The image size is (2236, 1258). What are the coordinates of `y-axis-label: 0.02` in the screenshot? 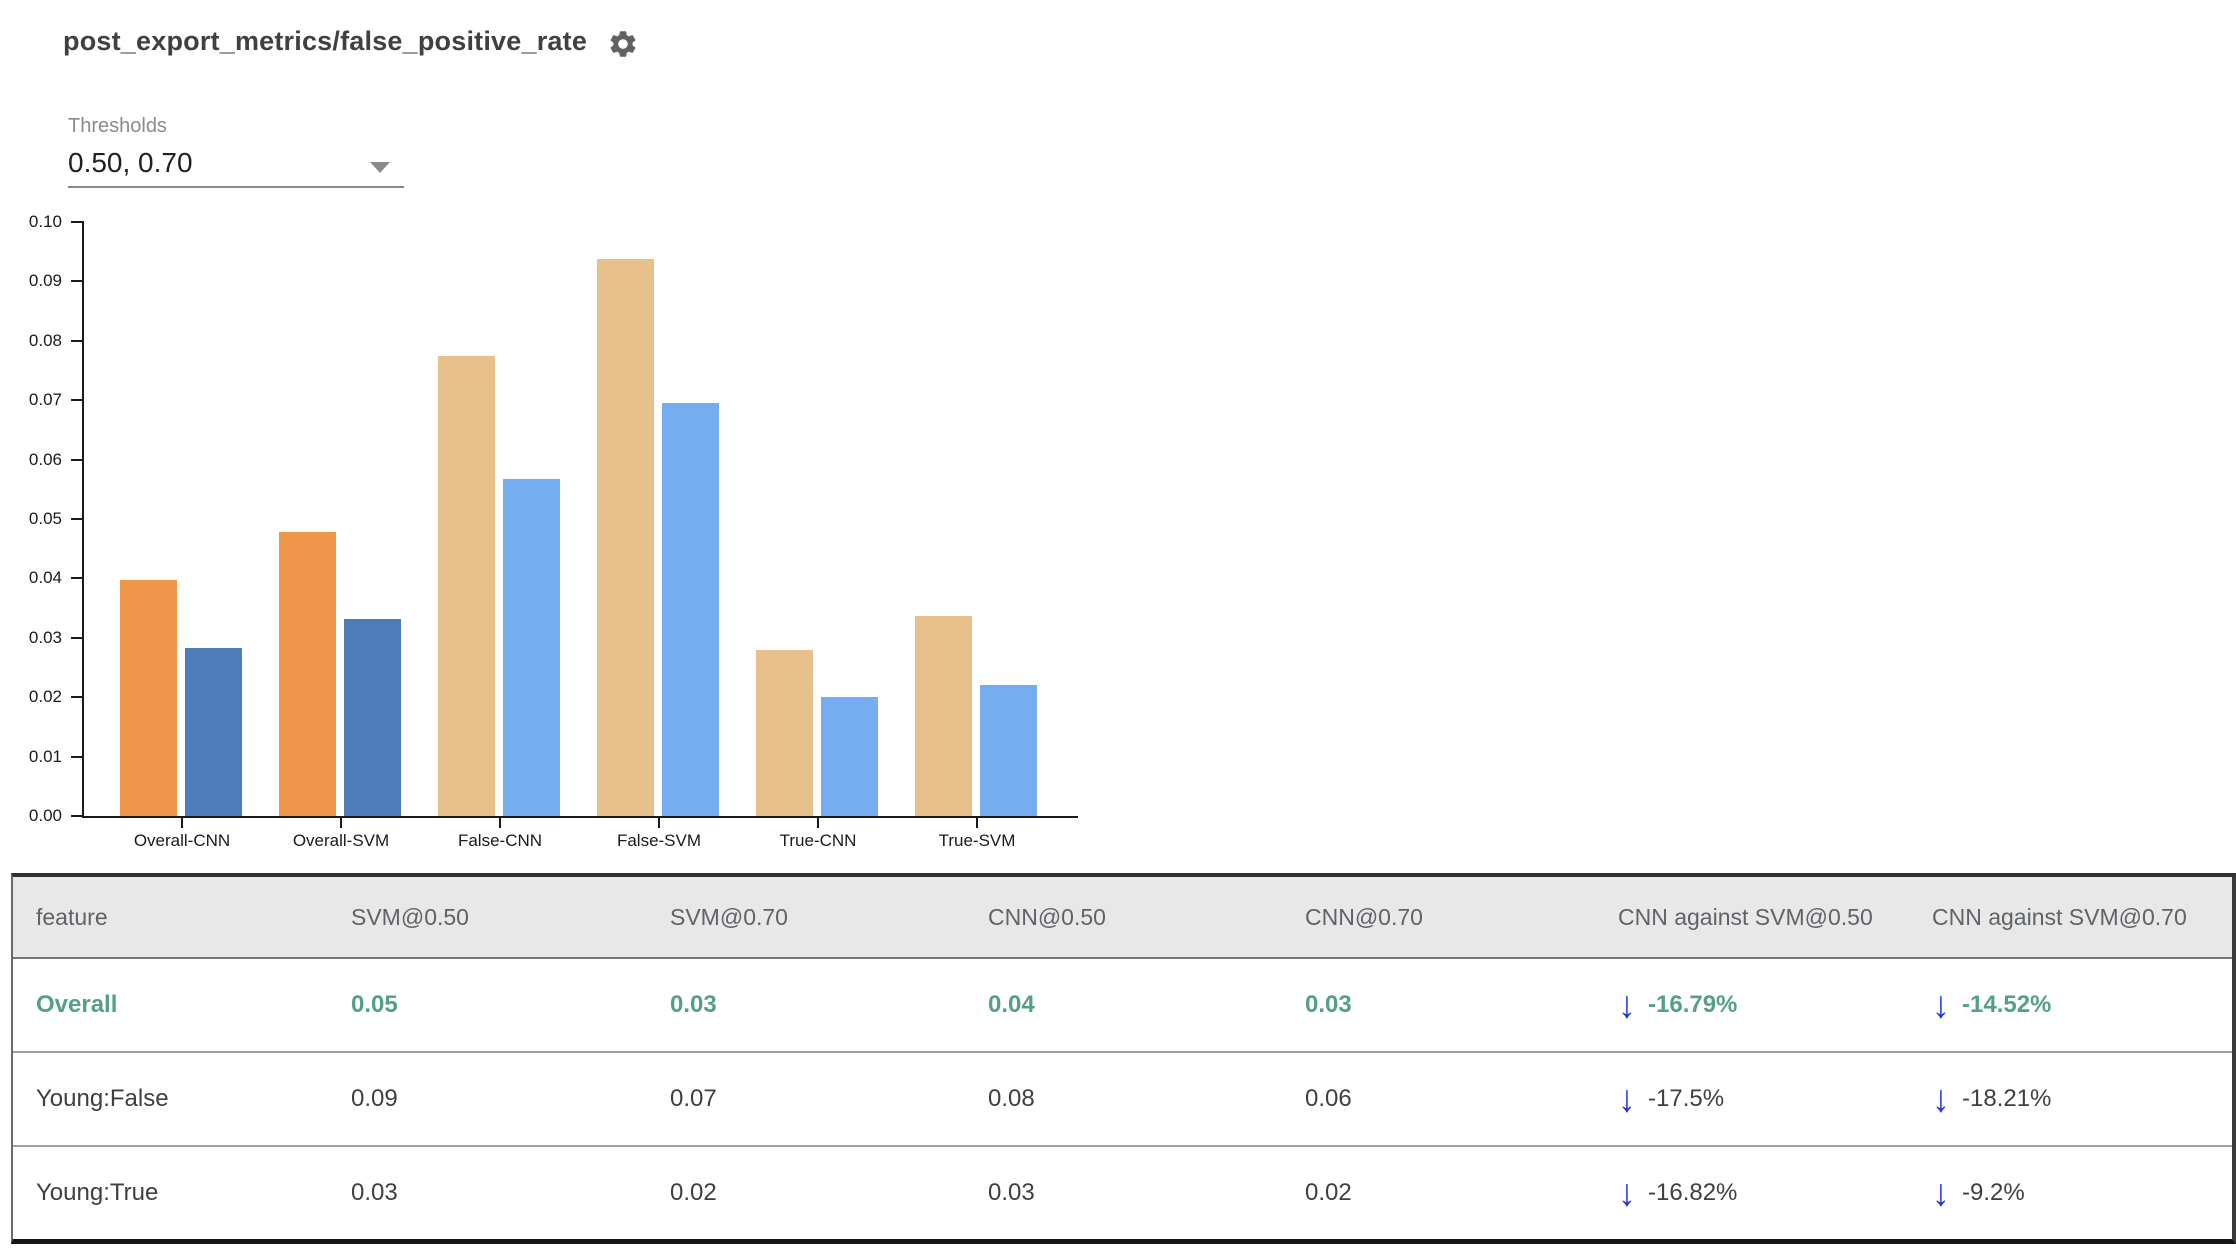 It's located at (45, 697).